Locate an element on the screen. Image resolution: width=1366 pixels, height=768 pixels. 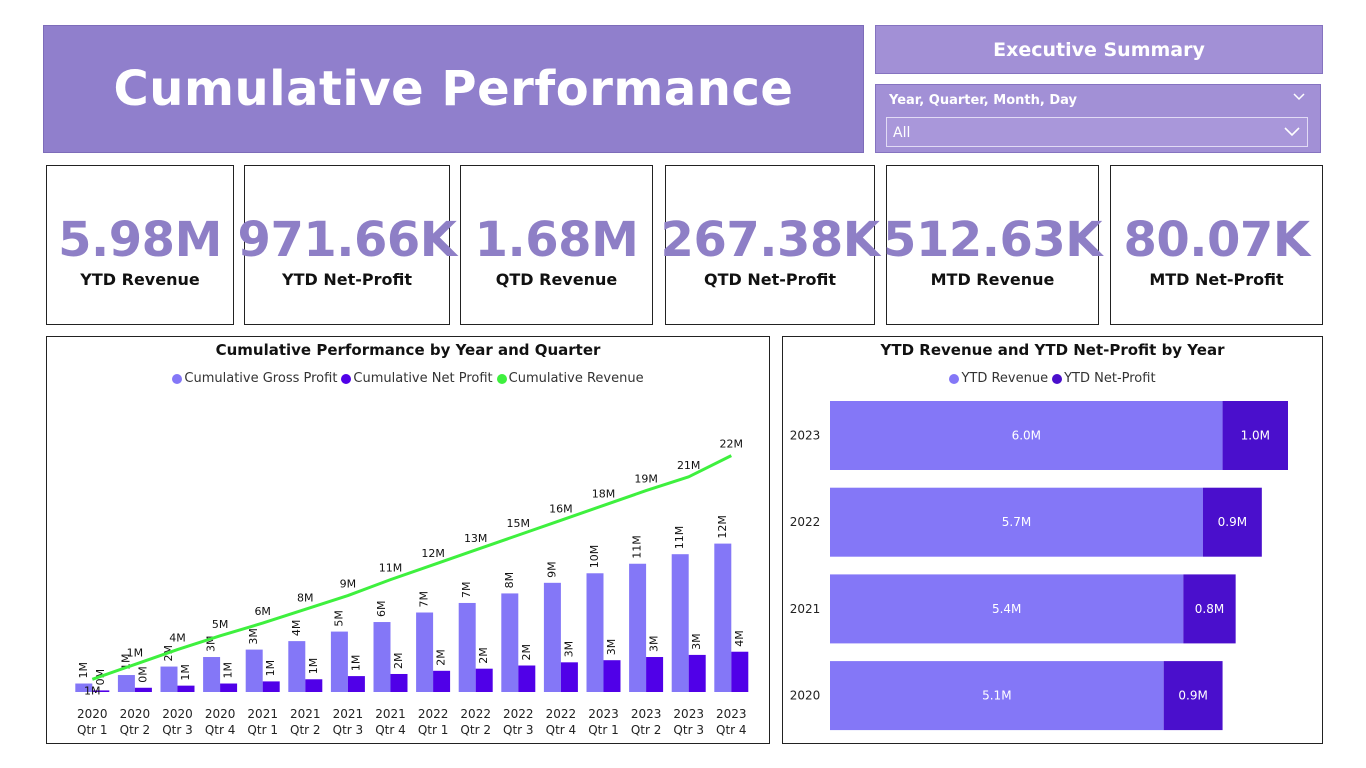
legend-item: Cumulative Net Profit is located at coordinates (417, 378).